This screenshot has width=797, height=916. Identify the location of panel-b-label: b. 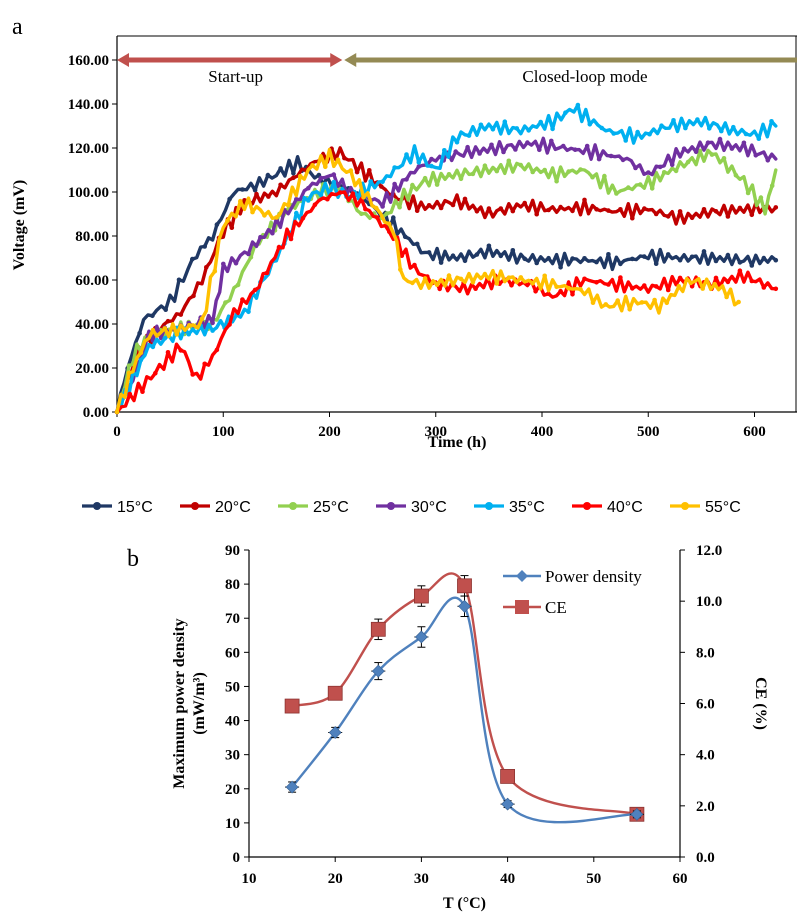
(133, 559).